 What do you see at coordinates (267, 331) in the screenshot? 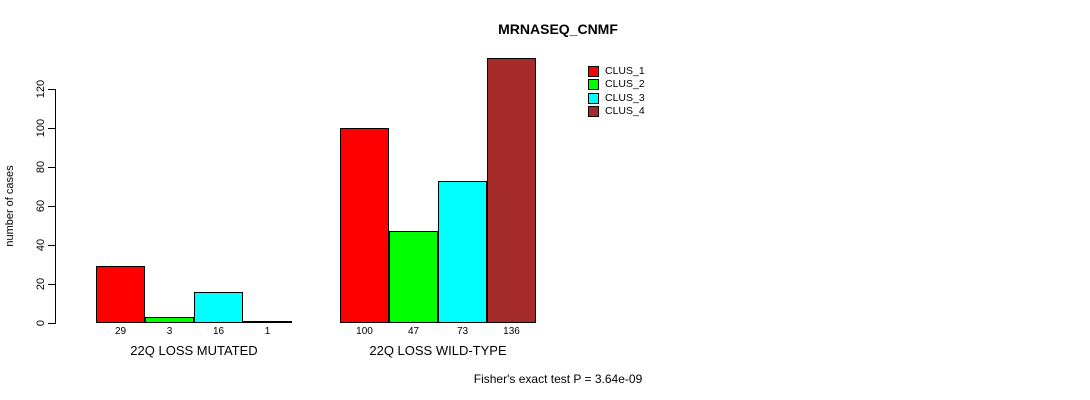
I see `bar-value-label: 1` at bounding box center [267, 331].